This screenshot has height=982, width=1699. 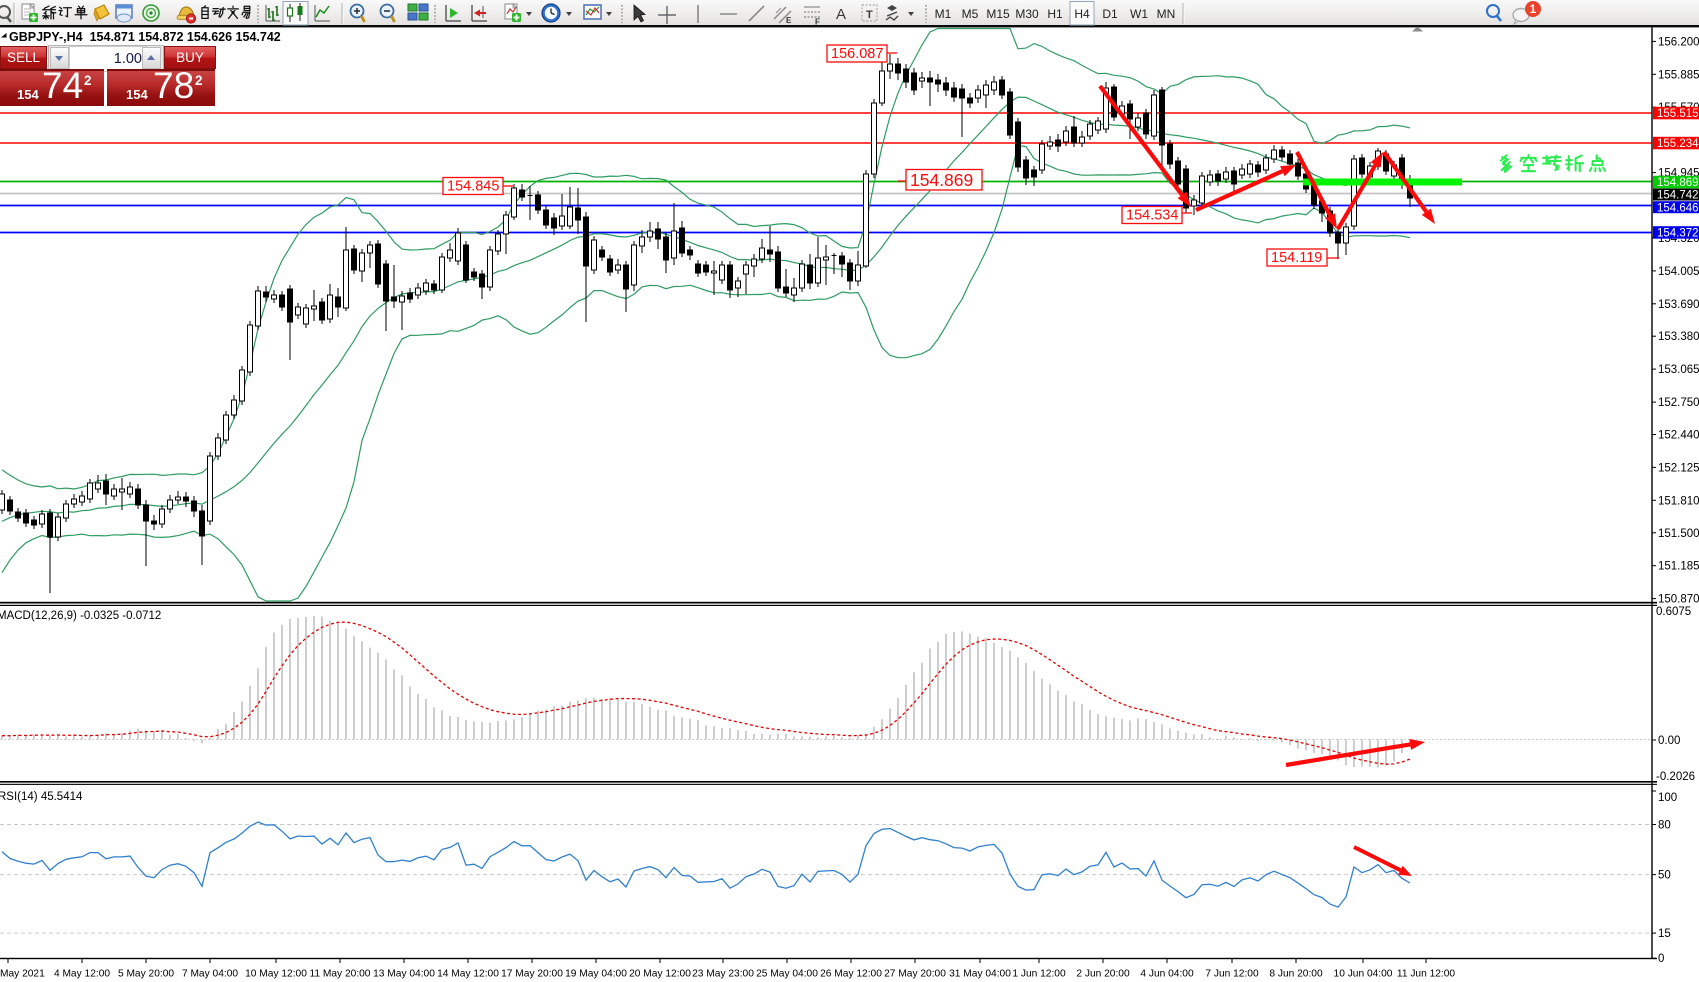 I want to click on svg-text: 0.00, so click(x=1669, y=741).